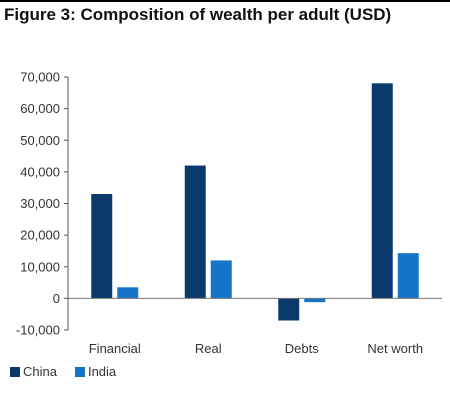 Image resolution: width=450 pixels, height=406 pixels. What do you see at coordinates (40, 108) in the screenshot?
I see `y-tick-label: 60,000` at bounding box center [40, 108].